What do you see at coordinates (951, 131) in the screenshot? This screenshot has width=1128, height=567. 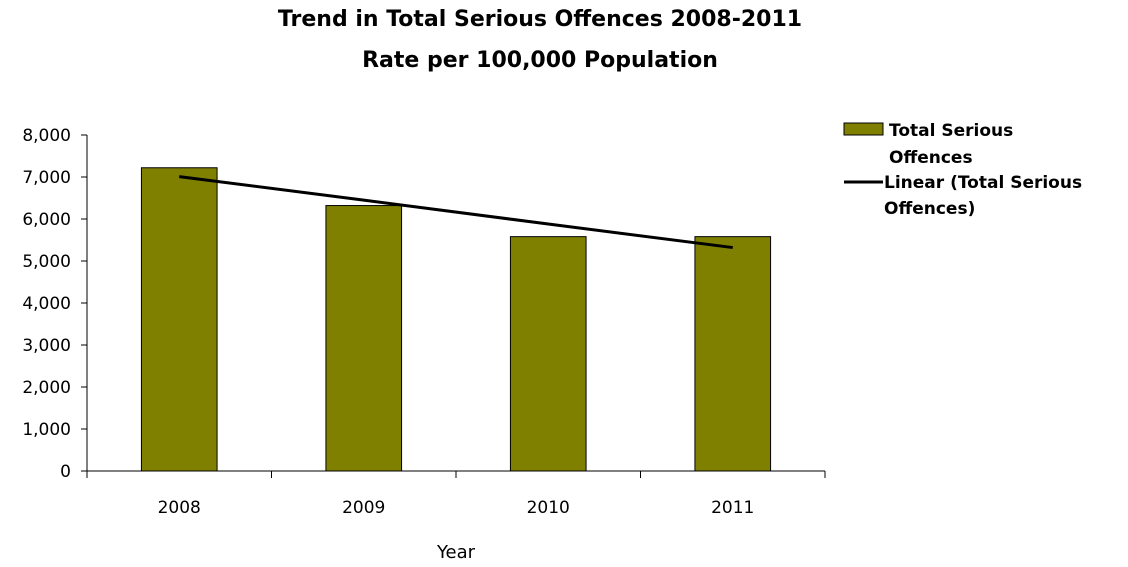 I see `legend-label: Total Serious` at bounding box center [951, 131].